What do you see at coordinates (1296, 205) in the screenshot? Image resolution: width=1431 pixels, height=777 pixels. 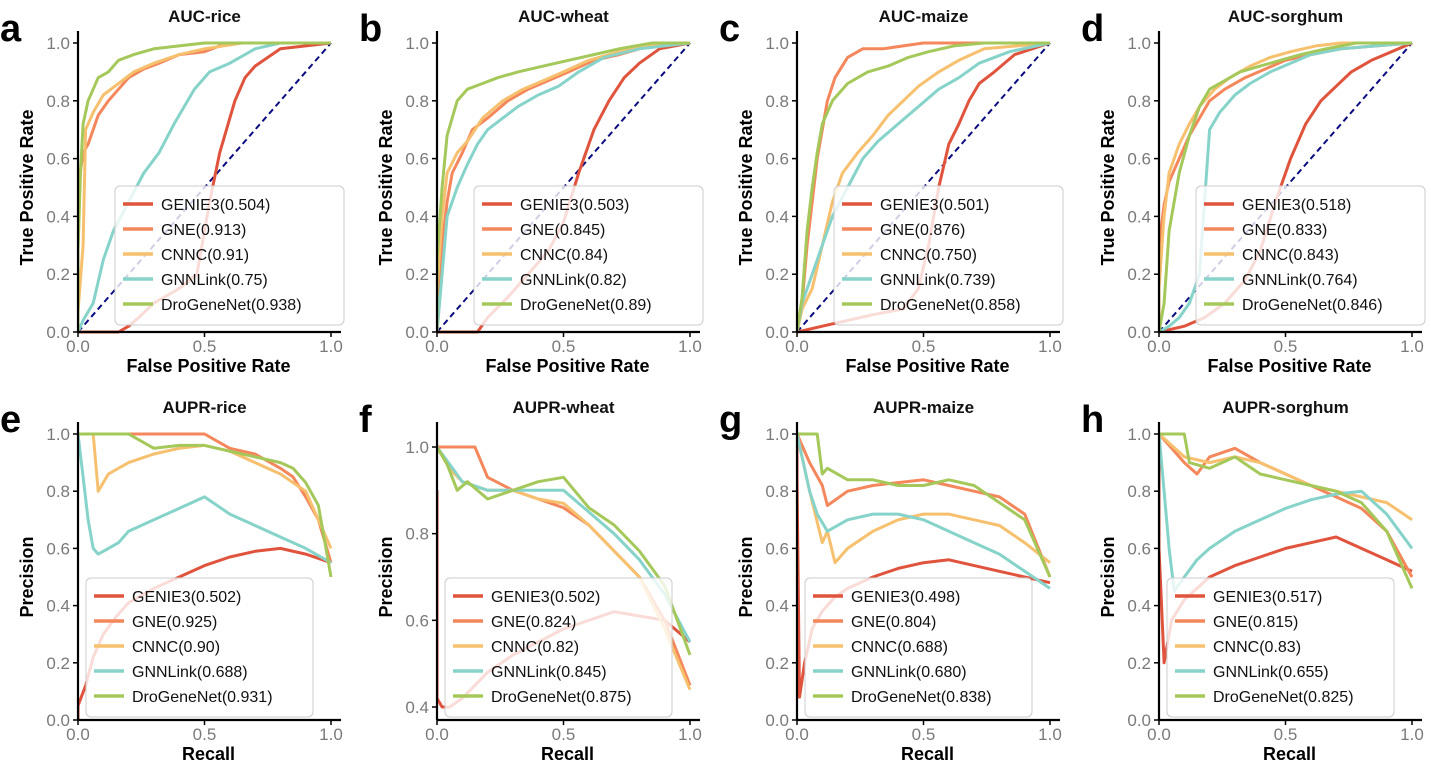 I see `legend-label-genie3: GENIE3(0.518)` at bounding box center [1296, 205].